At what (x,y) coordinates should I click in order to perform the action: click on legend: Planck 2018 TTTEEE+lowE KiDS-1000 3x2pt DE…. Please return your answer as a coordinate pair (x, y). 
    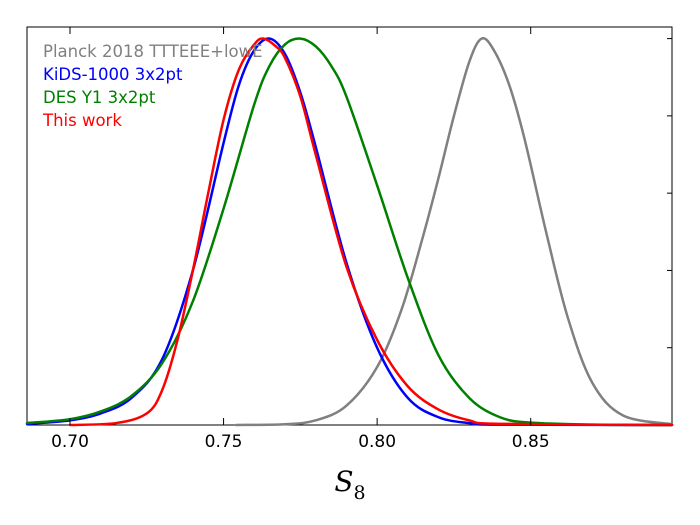
    Looking at the image, I should click on (152, 86).